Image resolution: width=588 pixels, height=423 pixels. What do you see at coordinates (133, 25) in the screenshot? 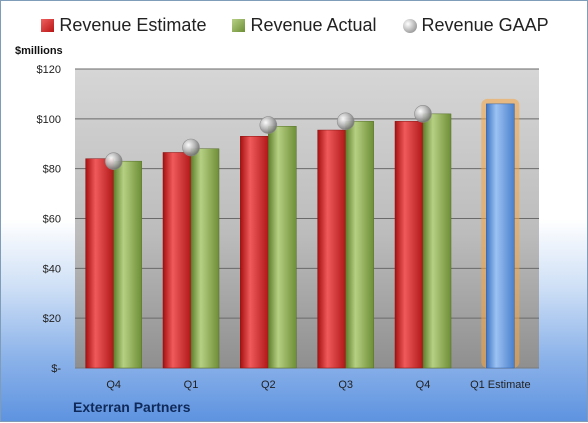
I see `legend-label-estimate: Revenue Estimate` at bounding box center [133, 25].